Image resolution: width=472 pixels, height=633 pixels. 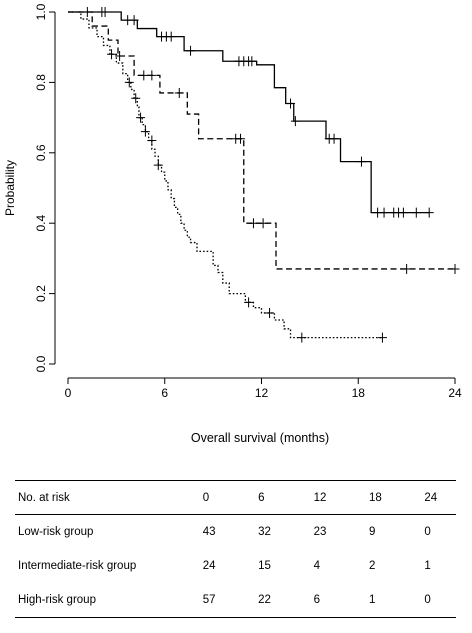 I want to click on y-tick-label: 0.8, so click(x=41, y=82).